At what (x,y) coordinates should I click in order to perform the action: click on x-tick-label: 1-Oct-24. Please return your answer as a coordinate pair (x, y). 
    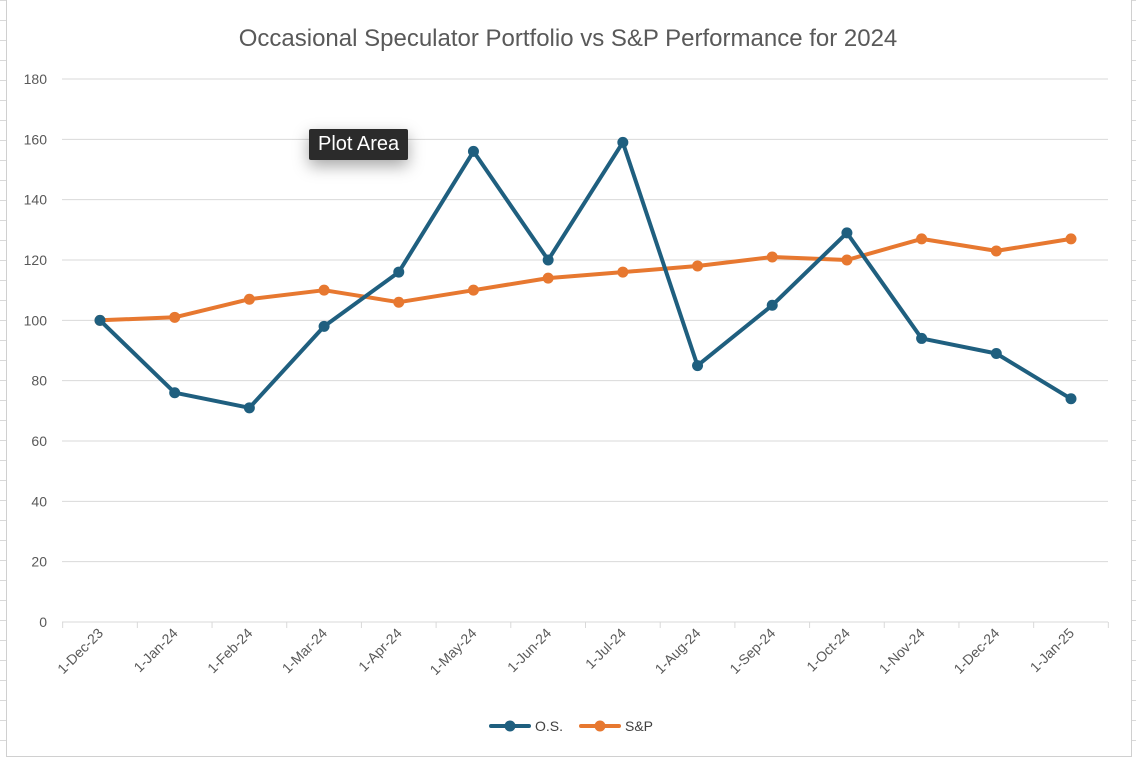
    Looking at the image, I should click on (828, 650).